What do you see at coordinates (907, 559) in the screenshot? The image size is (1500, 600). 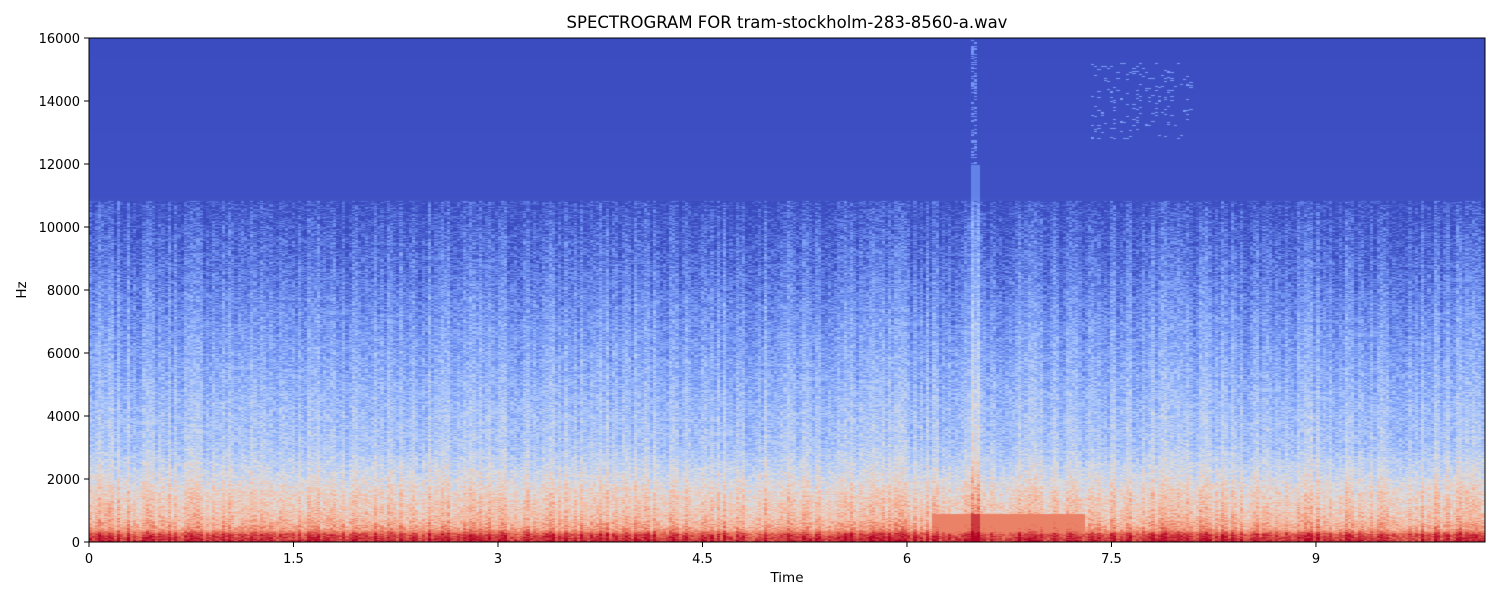 I see `x-tick-label: 6` at bounding box center [907, 559].